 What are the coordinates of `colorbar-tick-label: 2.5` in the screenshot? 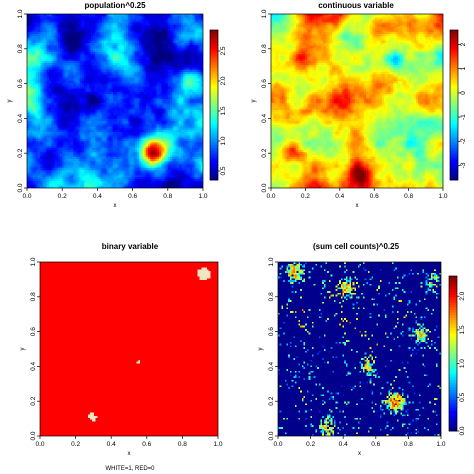 It's located at (223, 50).